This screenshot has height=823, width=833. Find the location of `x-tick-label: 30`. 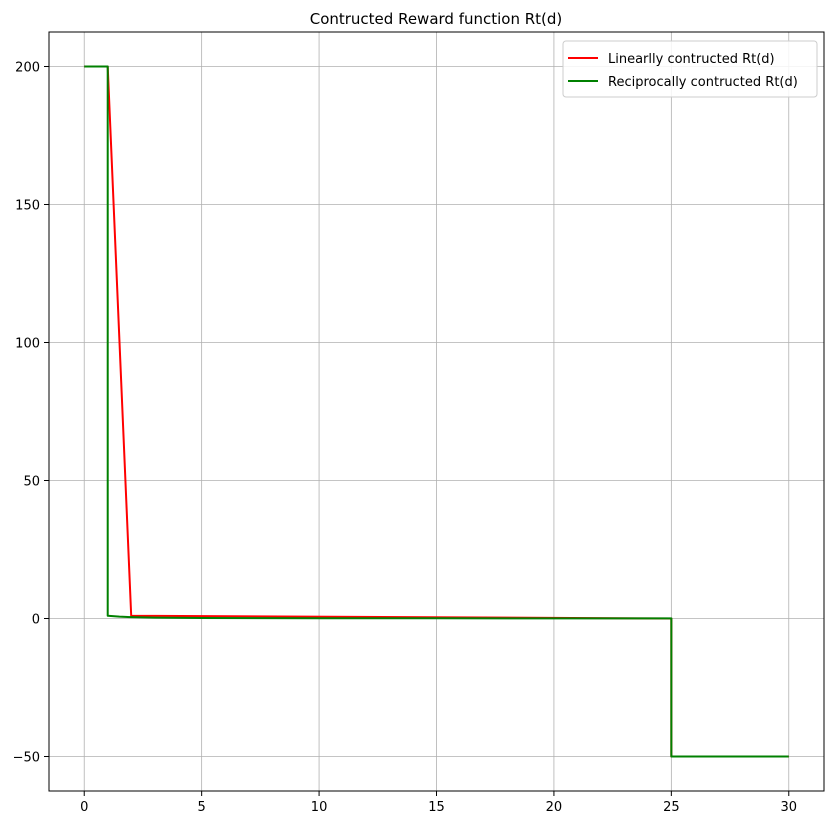

x-tick-label: 30 is located at coordinates (788, 807).